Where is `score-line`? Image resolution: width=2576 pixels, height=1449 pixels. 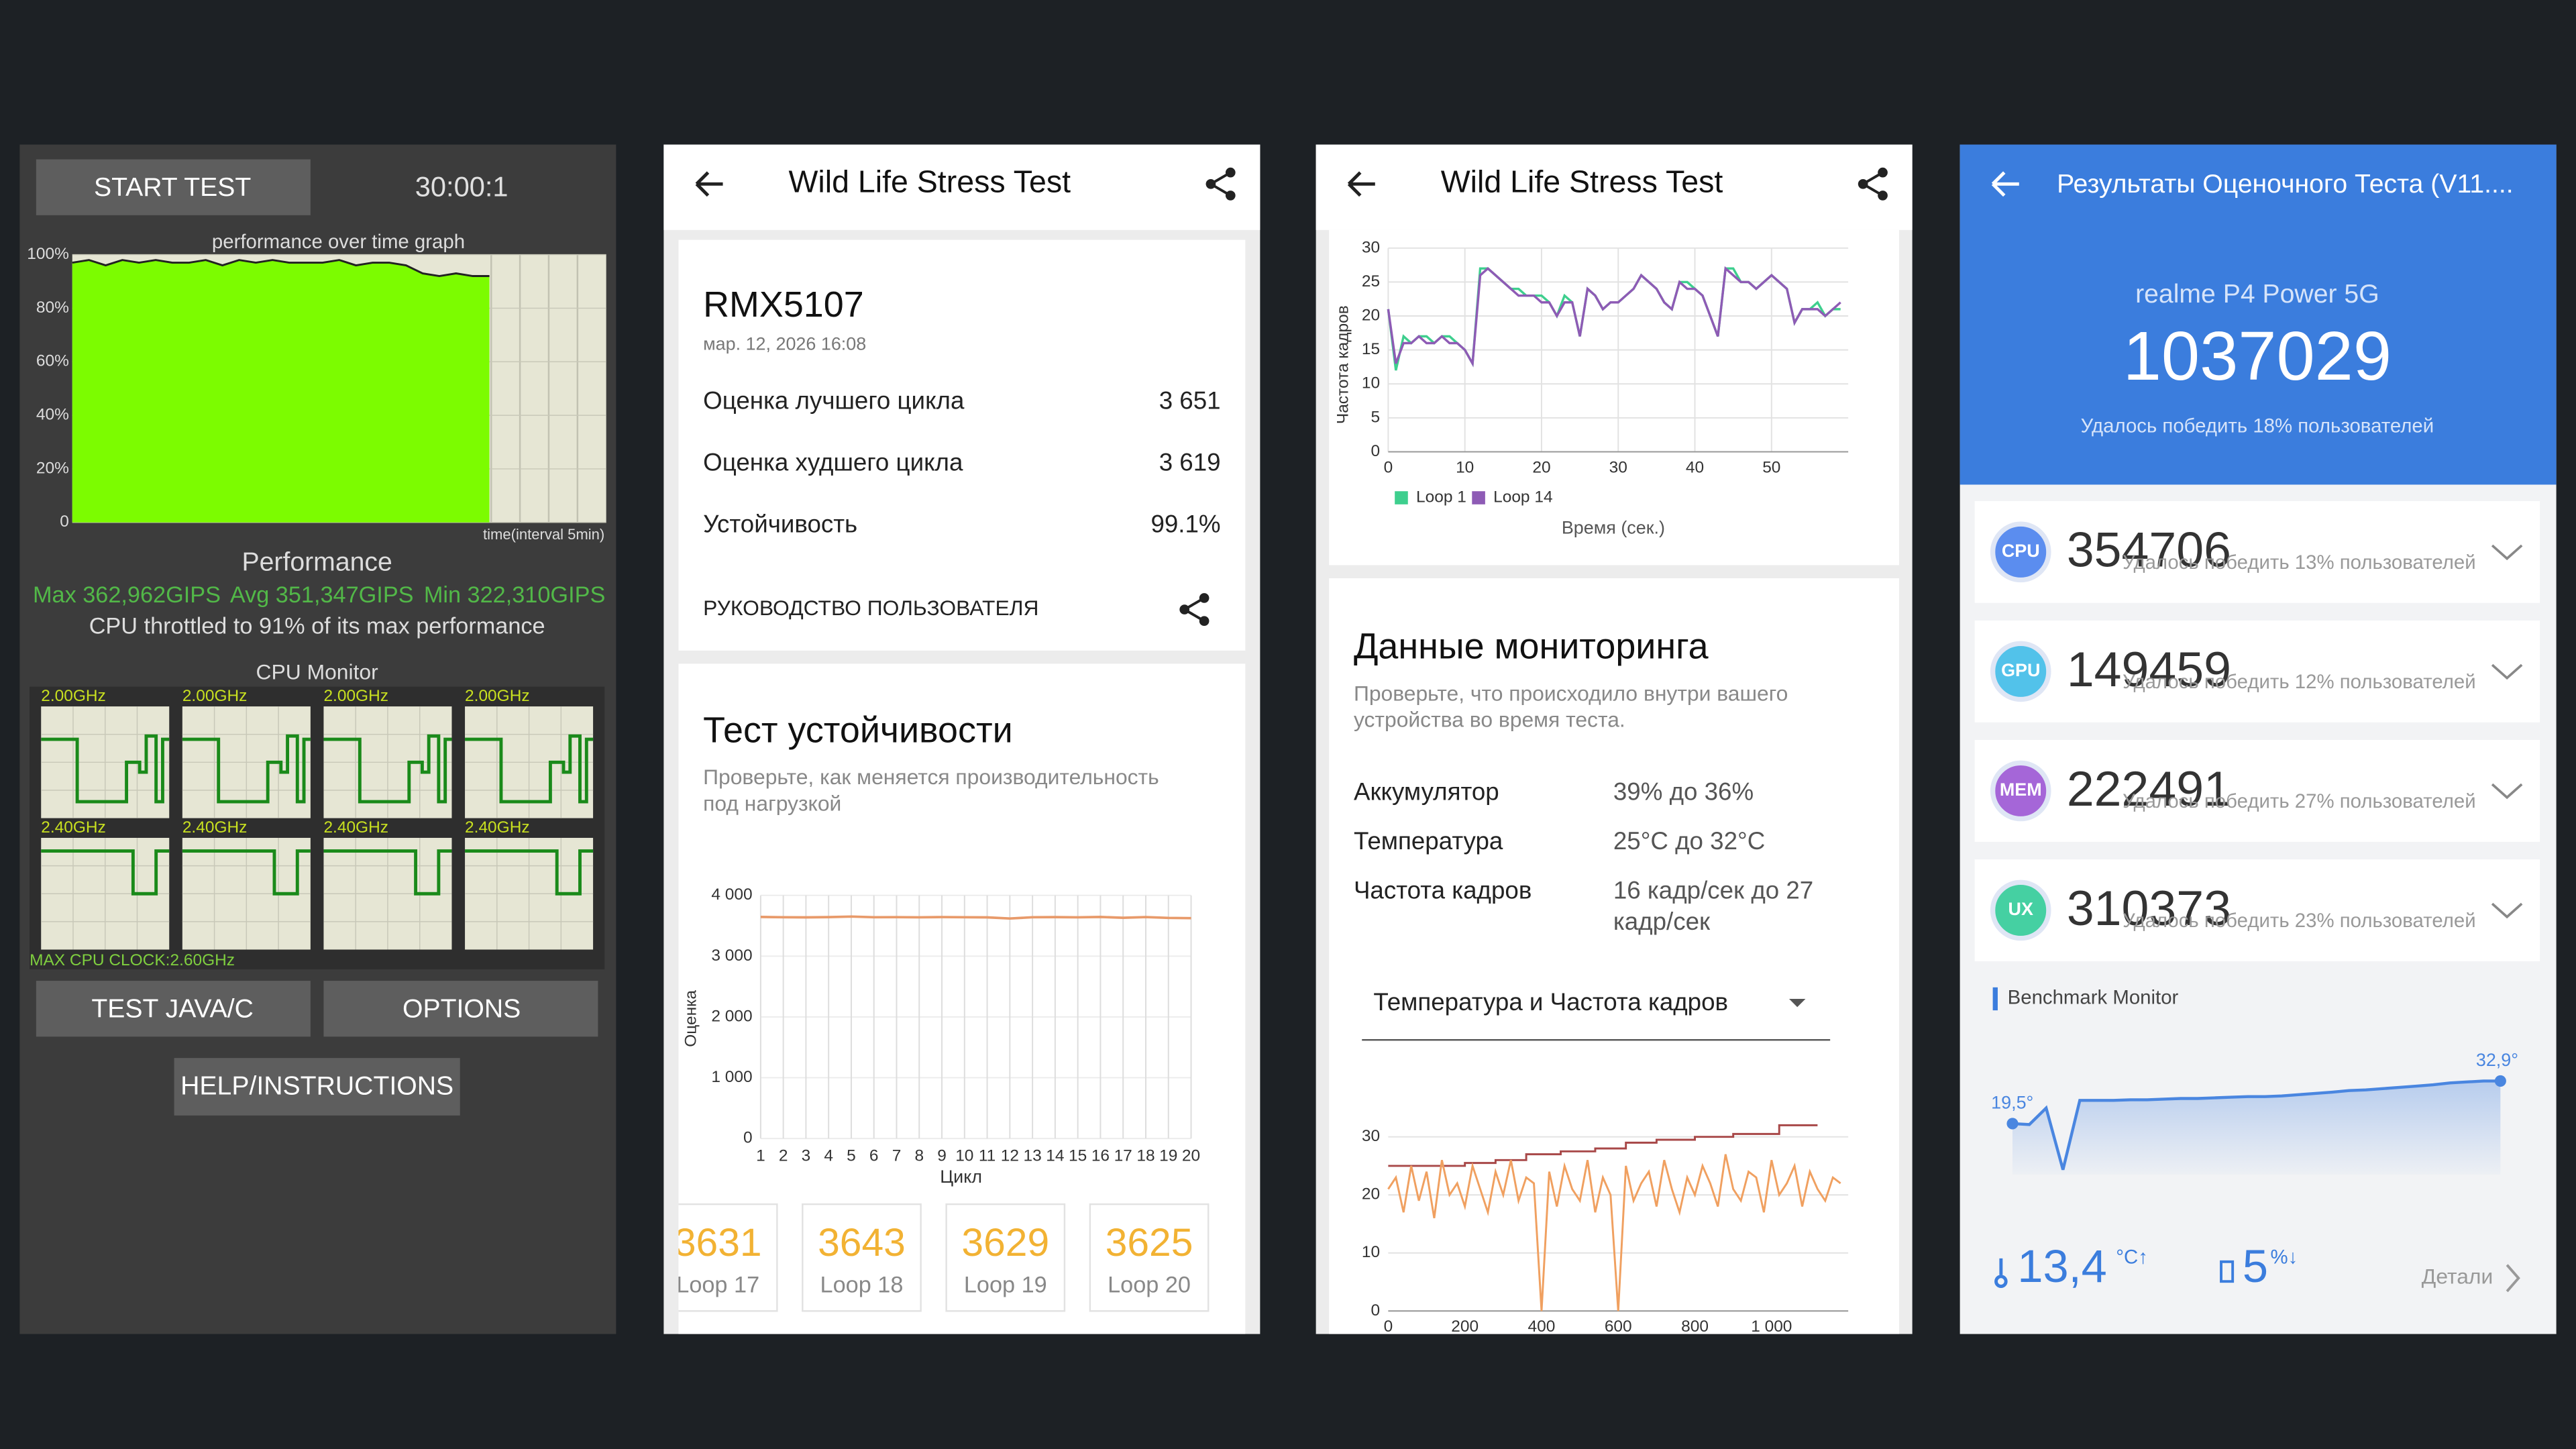 score-line is located at coordinates (975, 917).